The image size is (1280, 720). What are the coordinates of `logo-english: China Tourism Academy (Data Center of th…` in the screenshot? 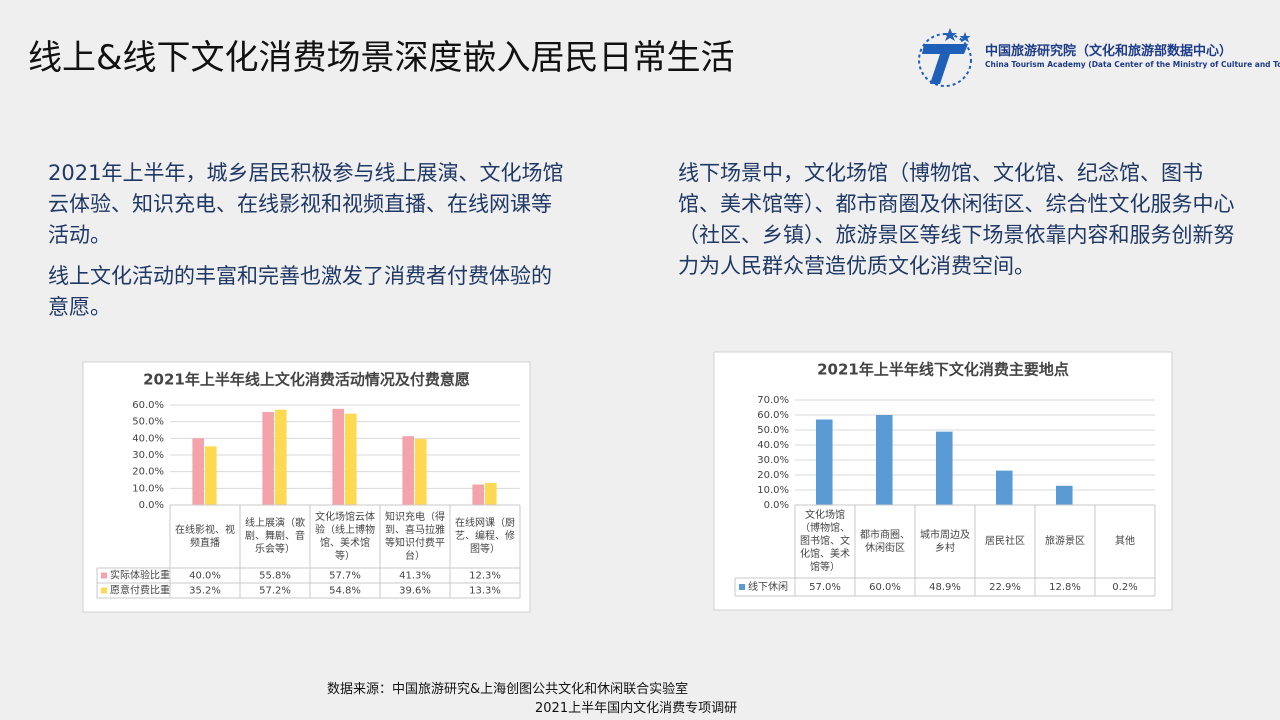 It's located at (1132, 64).